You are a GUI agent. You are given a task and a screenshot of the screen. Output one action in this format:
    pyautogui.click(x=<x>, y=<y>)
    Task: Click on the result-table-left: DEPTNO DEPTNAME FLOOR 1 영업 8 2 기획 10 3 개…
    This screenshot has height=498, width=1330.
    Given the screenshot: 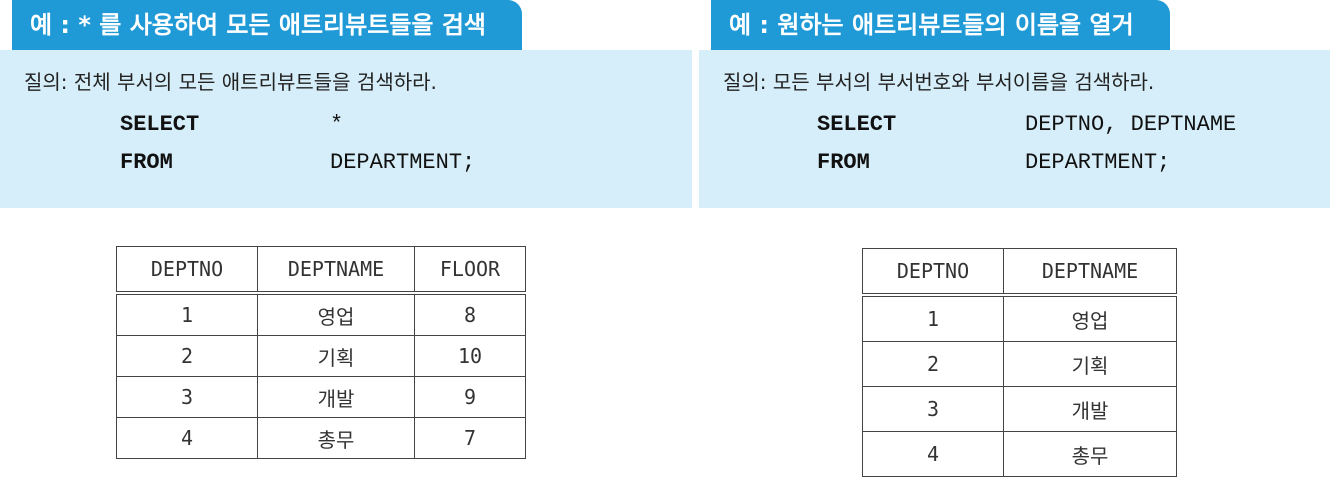 What is the action you would take?
    pyautogui.click(x=321, y=352)
    